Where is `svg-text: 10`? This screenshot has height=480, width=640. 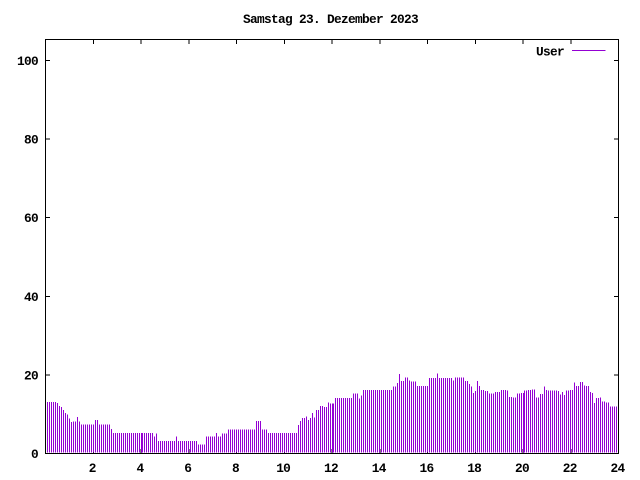 svg-text: 10 is located at coordinates (283, 468).